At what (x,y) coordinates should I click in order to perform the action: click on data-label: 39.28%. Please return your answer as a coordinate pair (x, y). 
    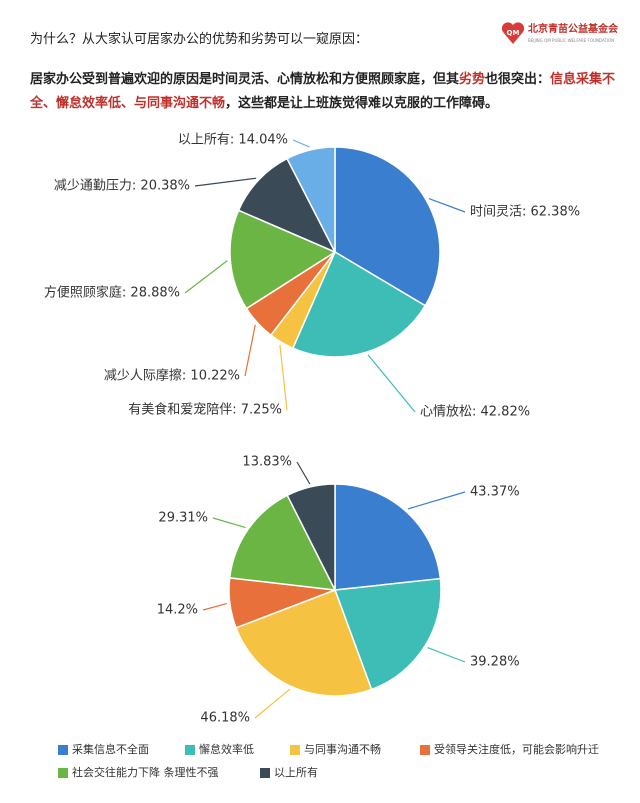
    Looking at the image, I should click on (495, 662).